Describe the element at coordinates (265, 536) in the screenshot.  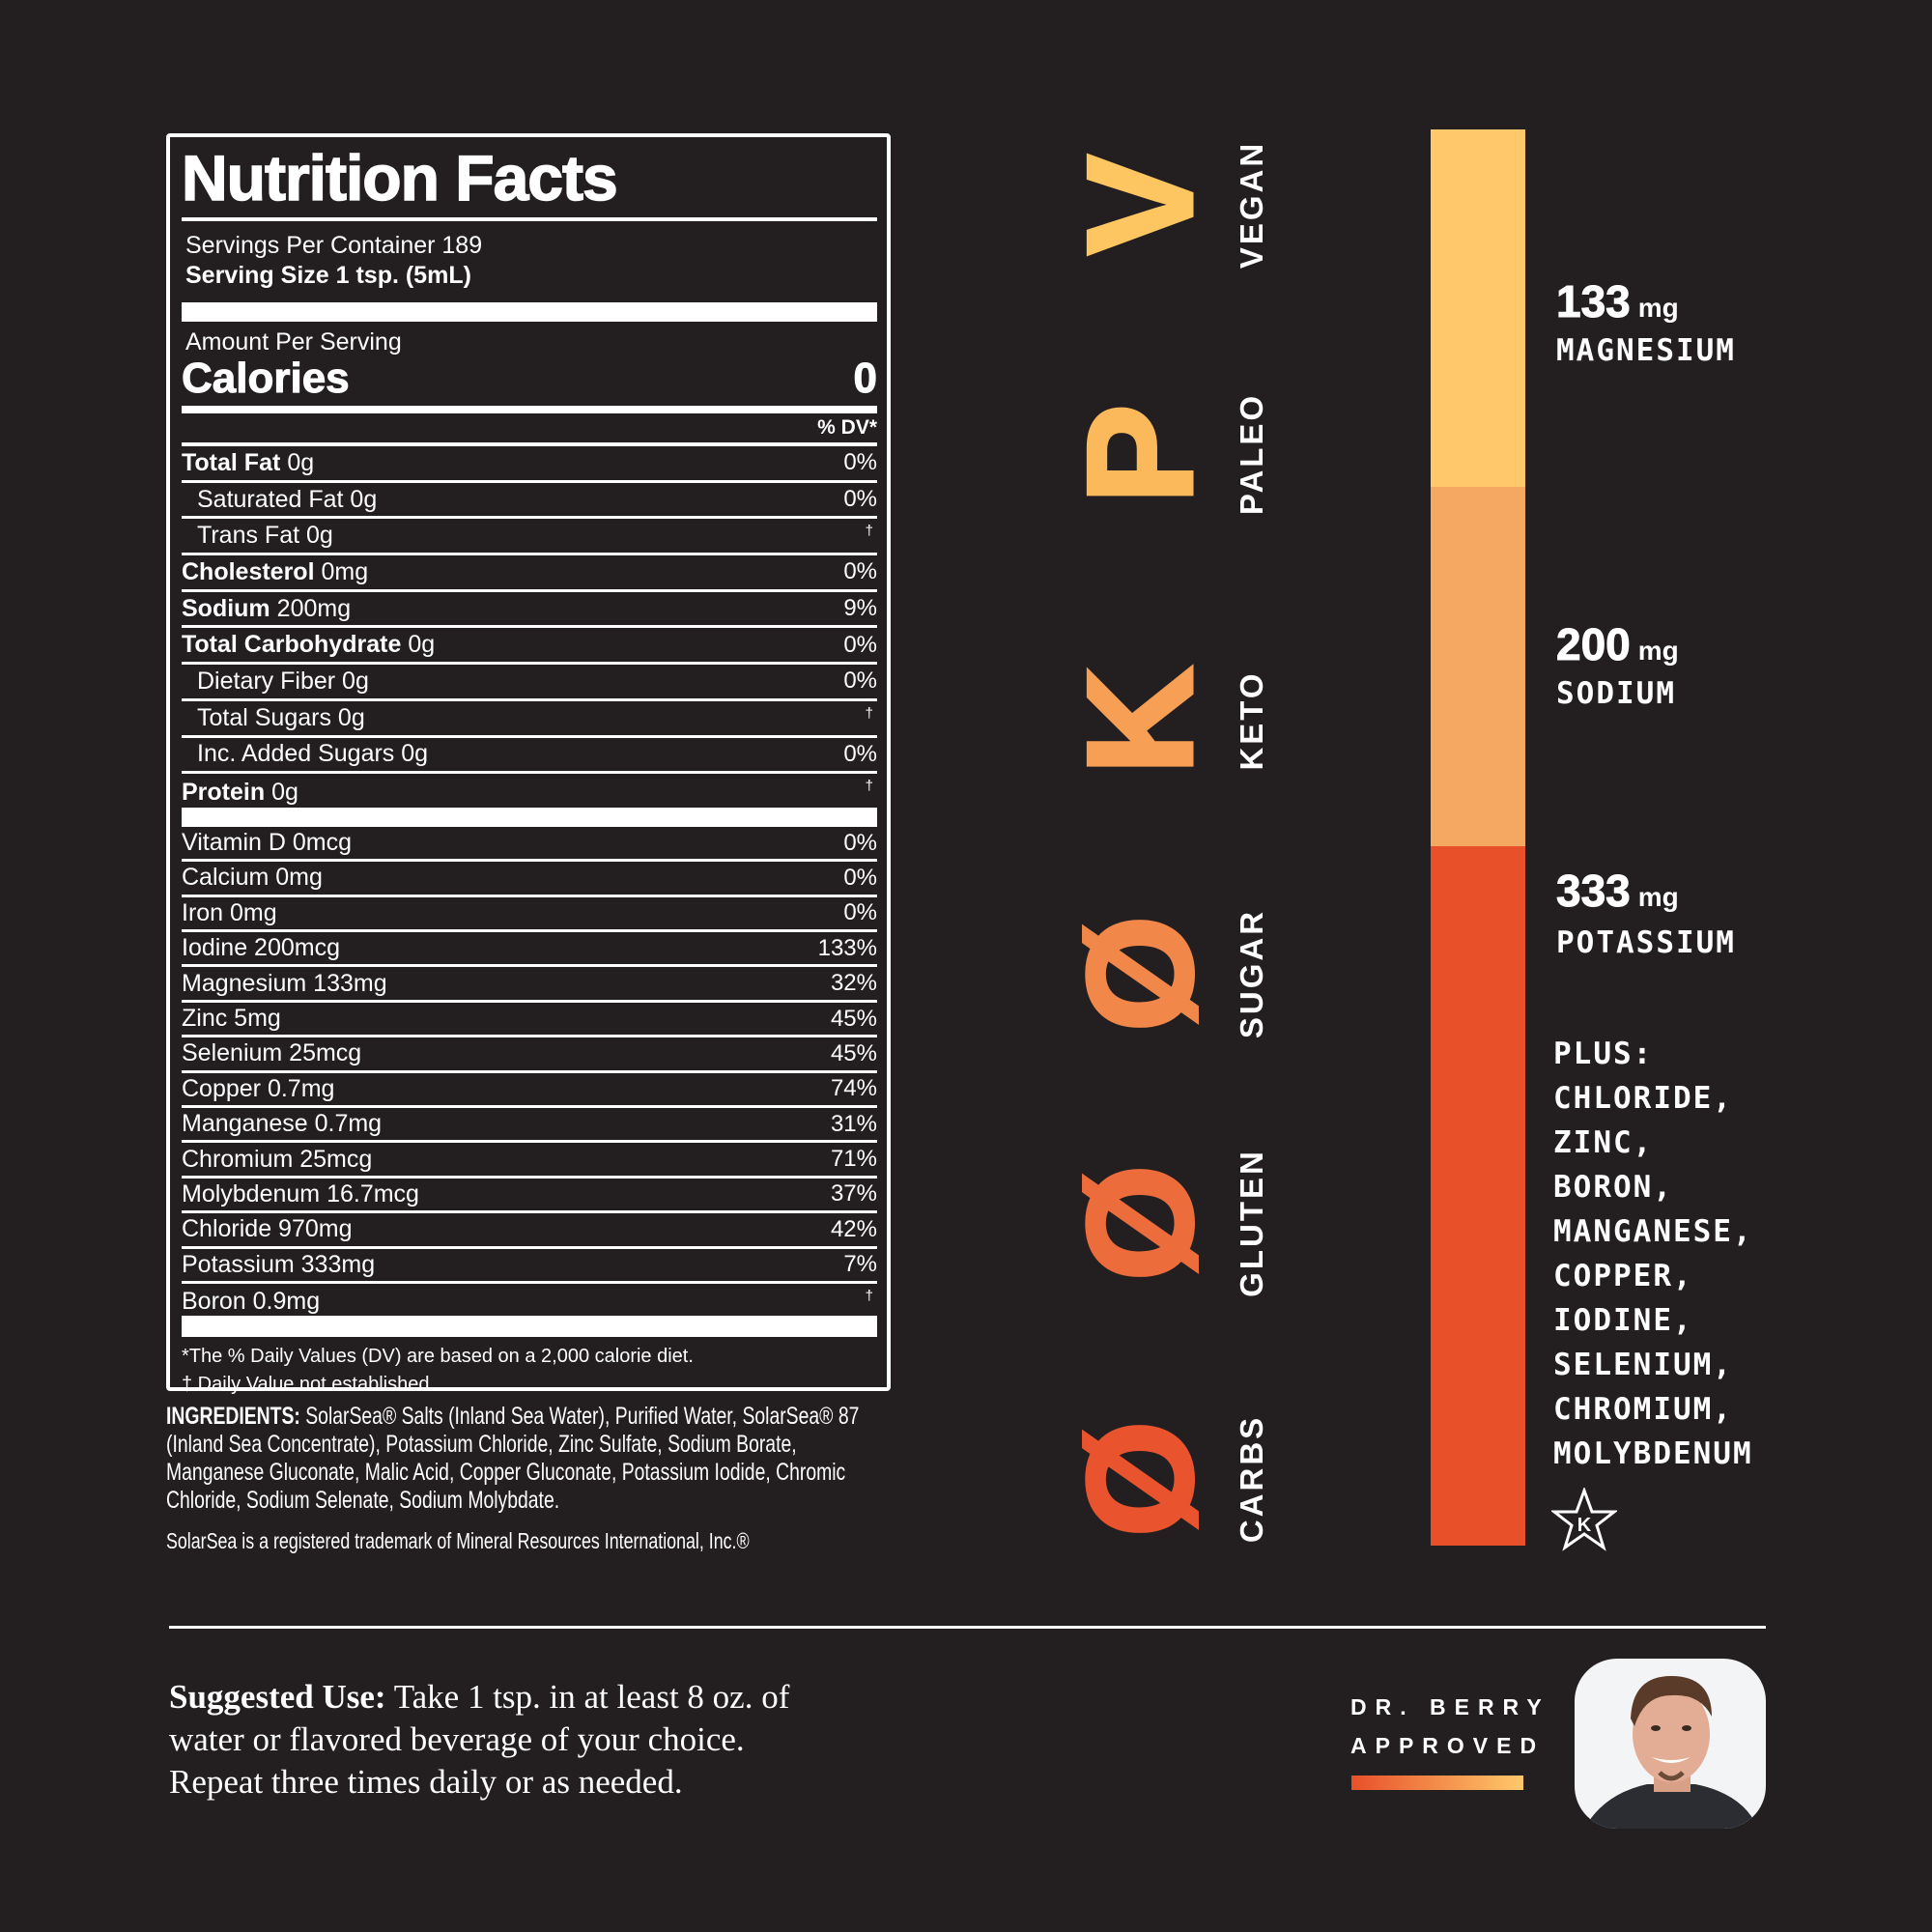
I see `nutrient-amount: Trans Fat 0g` at that location.